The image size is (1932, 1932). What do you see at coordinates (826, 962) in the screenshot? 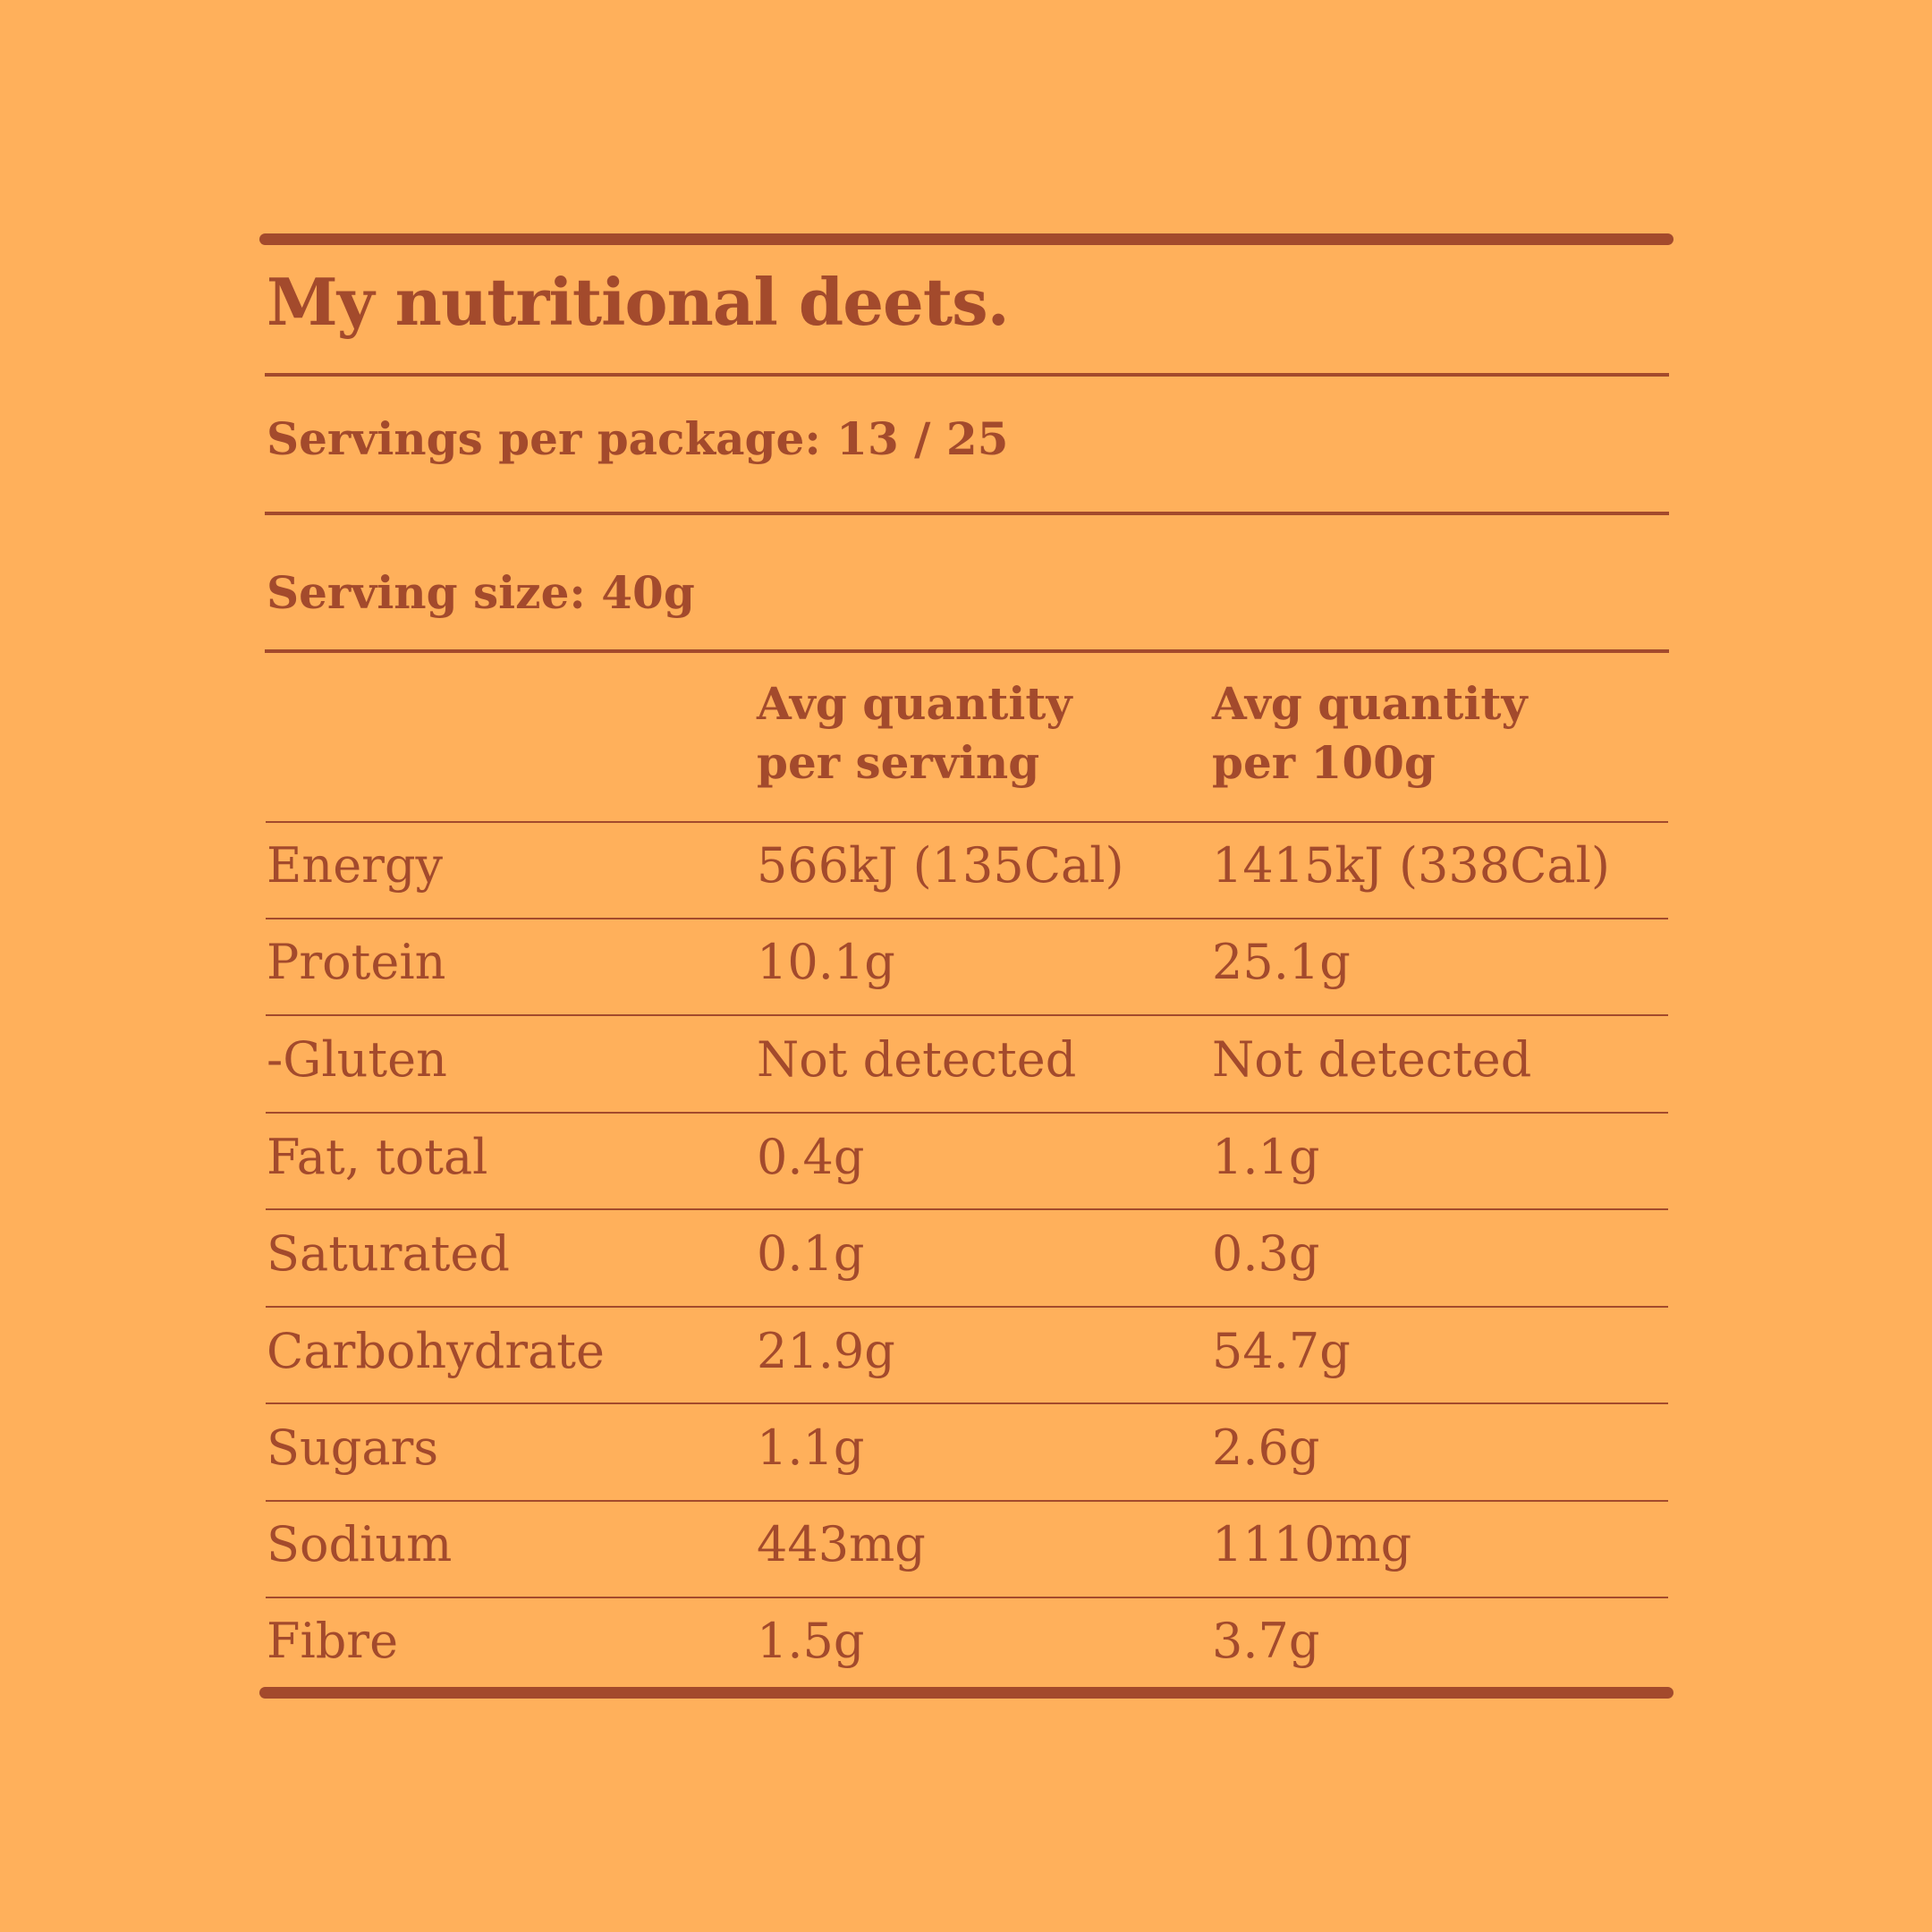
I see `per-serving-value: 10.1g` at bounding box center [826, 962].